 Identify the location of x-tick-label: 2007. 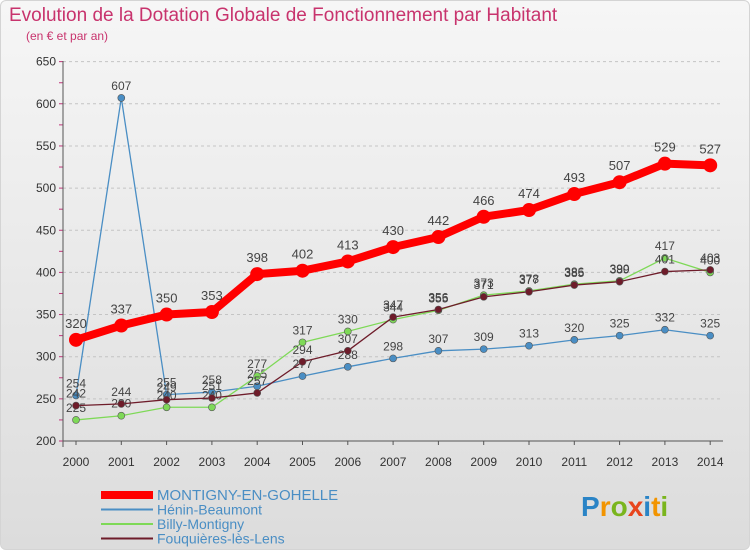
(393, 462).